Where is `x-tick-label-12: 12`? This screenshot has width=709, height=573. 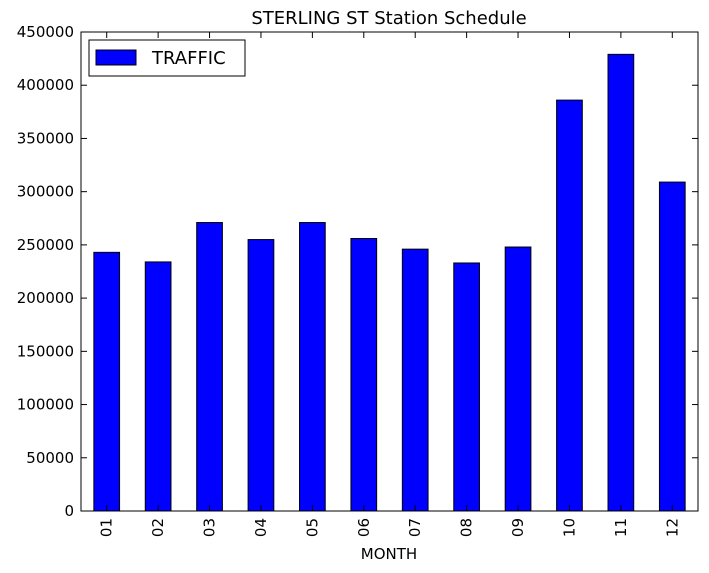 x-tick-label-12: 12 is located at coordinates (672, 527).